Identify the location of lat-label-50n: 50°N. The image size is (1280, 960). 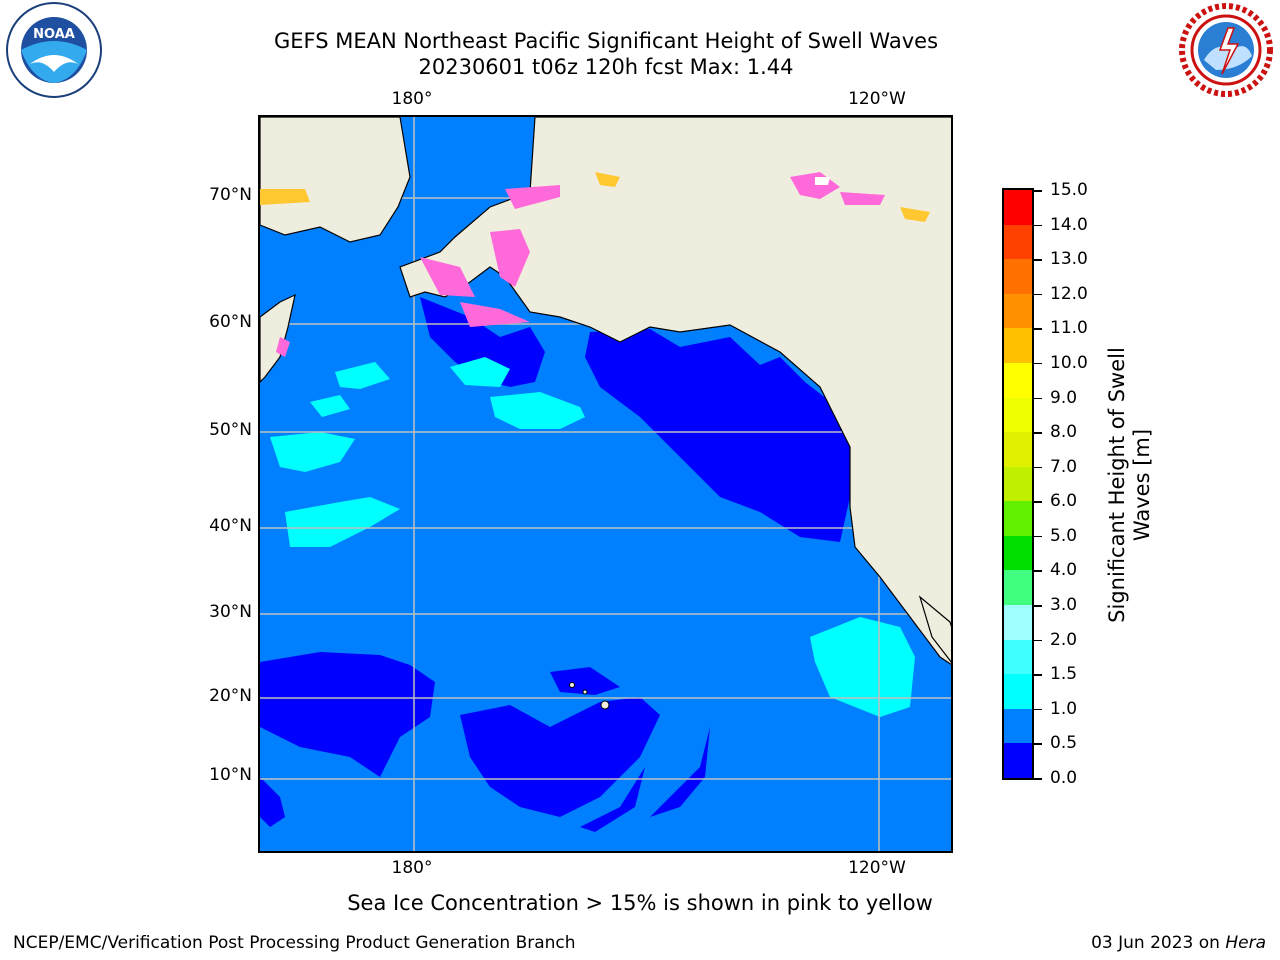
(230, 430).